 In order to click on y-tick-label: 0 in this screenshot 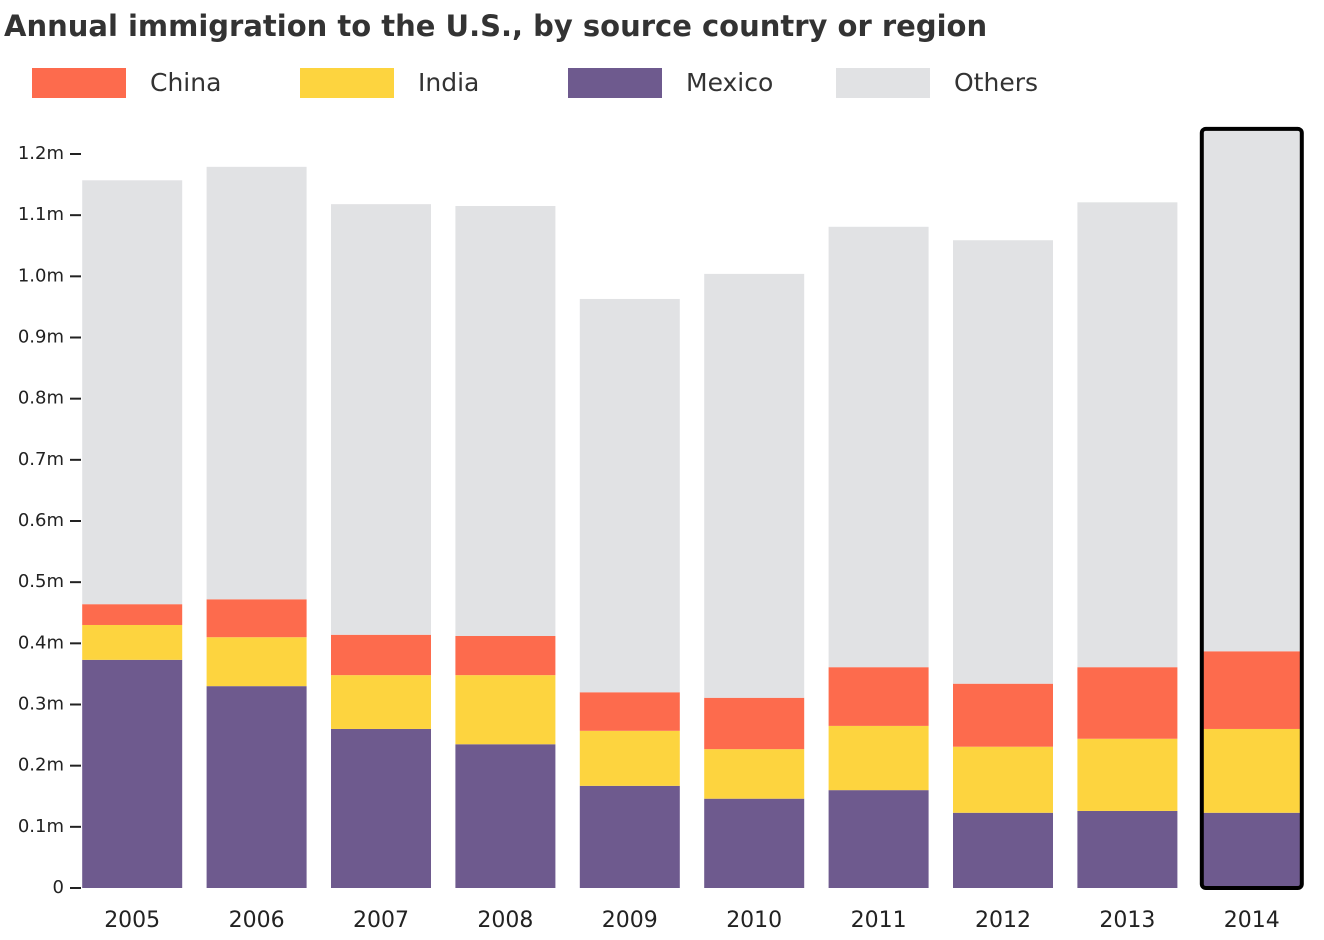, I will do `click(58, 887)`.